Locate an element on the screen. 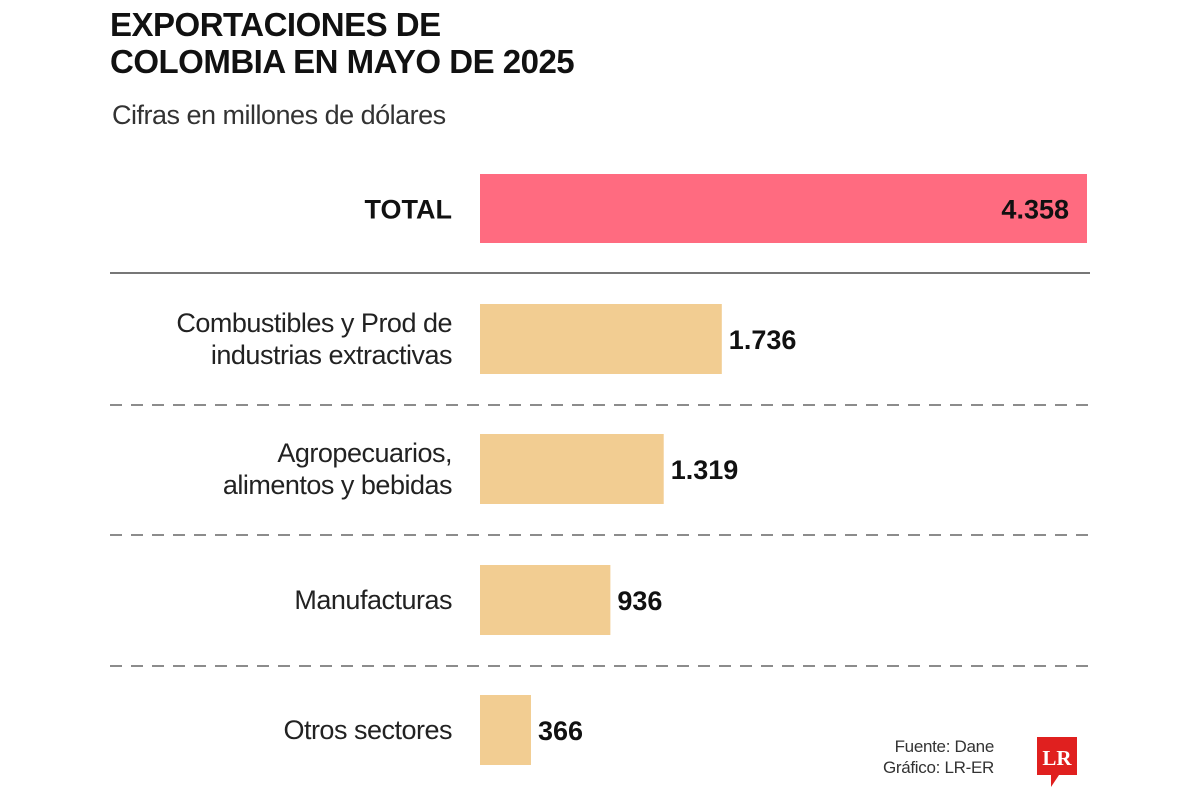 The height and width of the screenshot is (800, 1200). value-label-3: 366 is located at coordinates (560, 731).